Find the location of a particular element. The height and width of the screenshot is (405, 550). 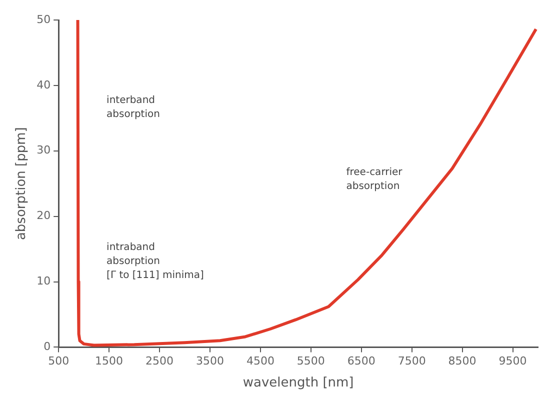

y-tick-label: 30 is located at coordinates (43, 150).